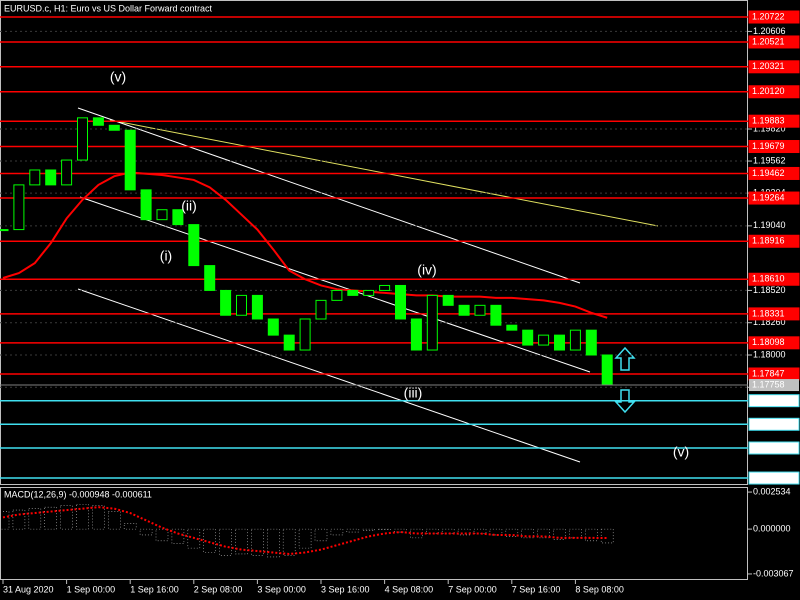 The image size is (800, 600). I want to click on level-label: 1.17847, so click(768, 373).